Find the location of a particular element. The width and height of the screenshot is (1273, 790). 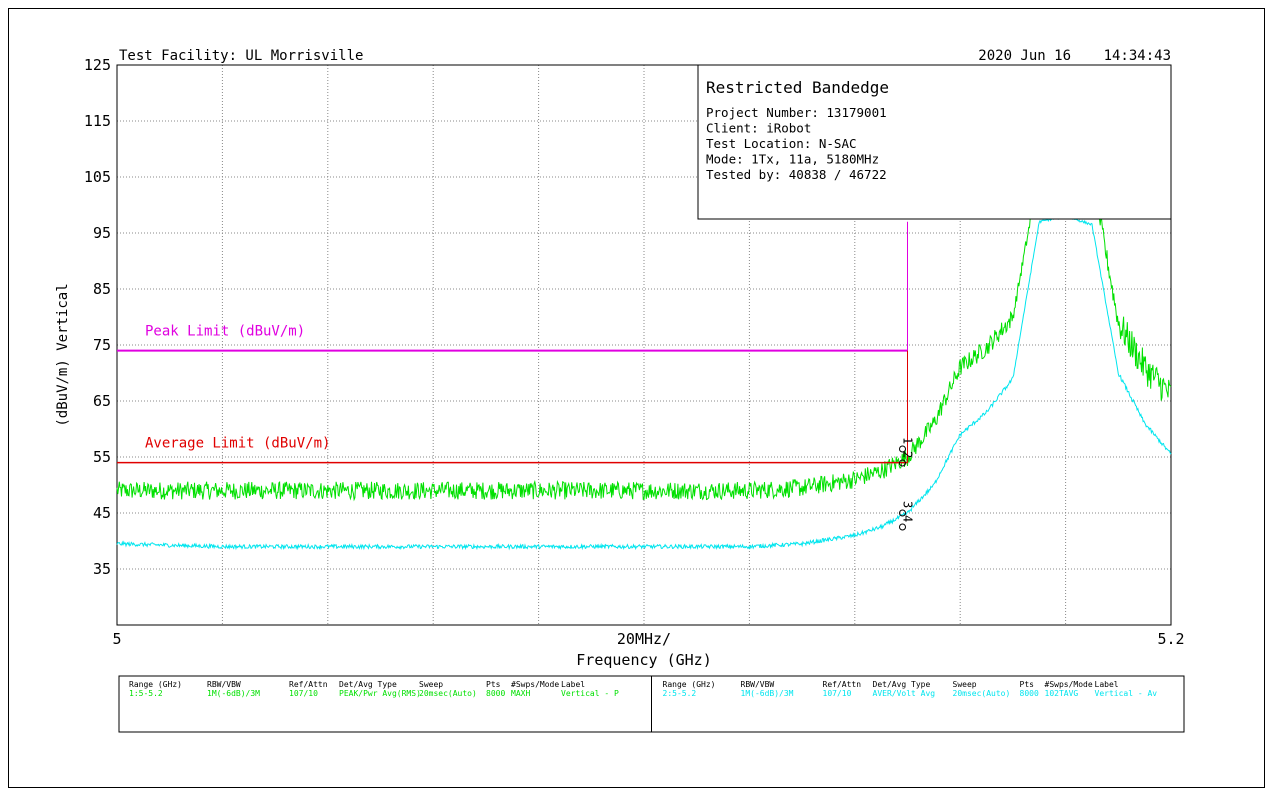

test-date: 2020 Jun 16 is located at coordinates (1024, 56).